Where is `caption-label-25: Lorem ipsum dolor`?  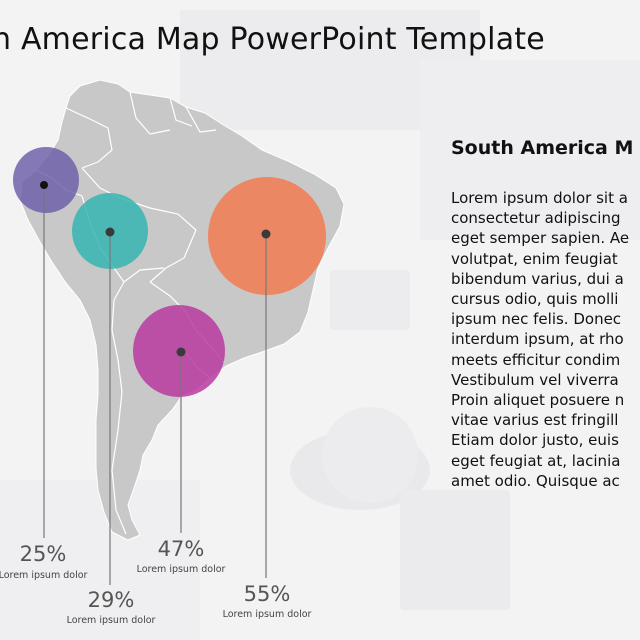
caption-label-25: Lorem ipsum dolor is located at coordinates (44, 575).